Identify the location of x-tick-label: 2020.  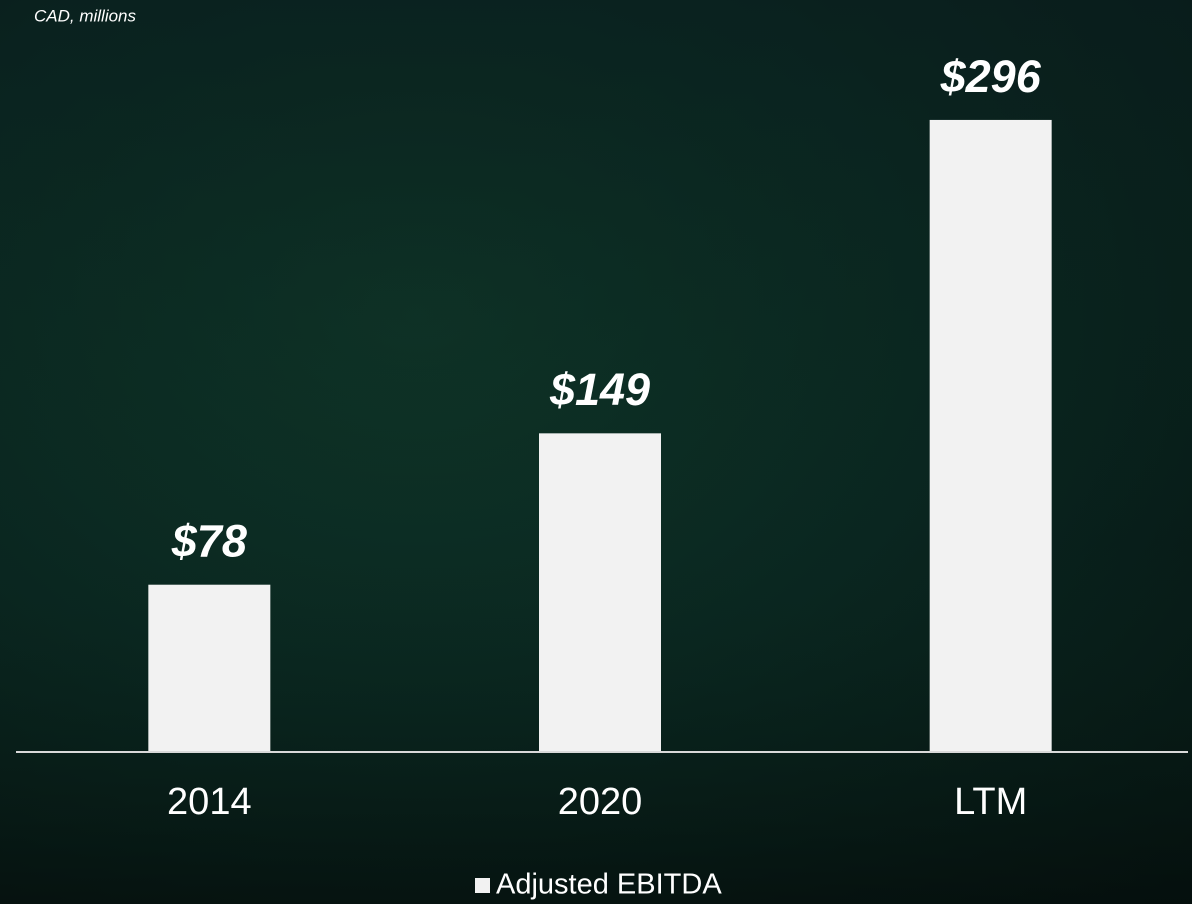
(600, 802).